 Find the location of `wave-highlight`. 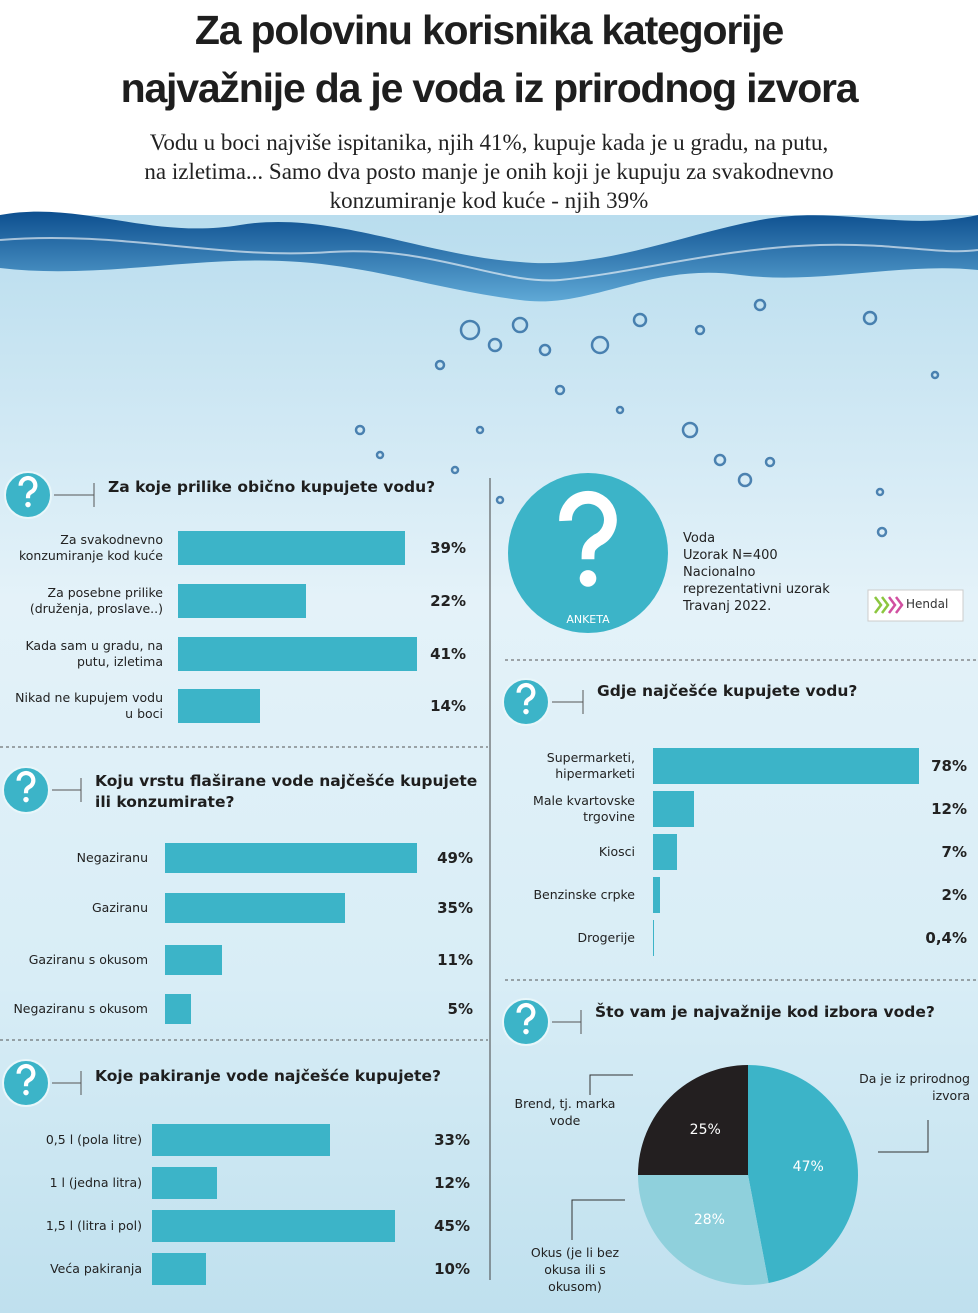

wave-highlight is located at coordinates (489, 259).